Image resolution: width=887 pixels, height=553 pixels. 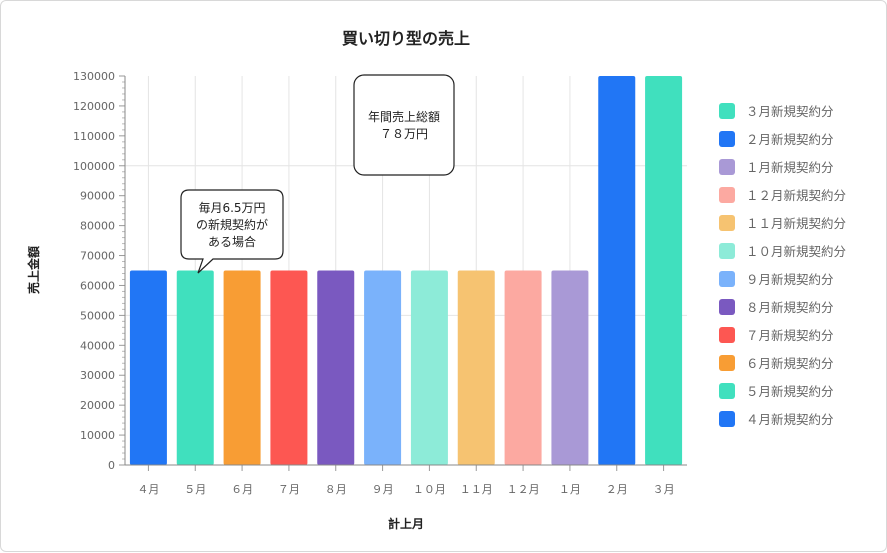 I want to click on bar-1月, so click(x=570, y=367).